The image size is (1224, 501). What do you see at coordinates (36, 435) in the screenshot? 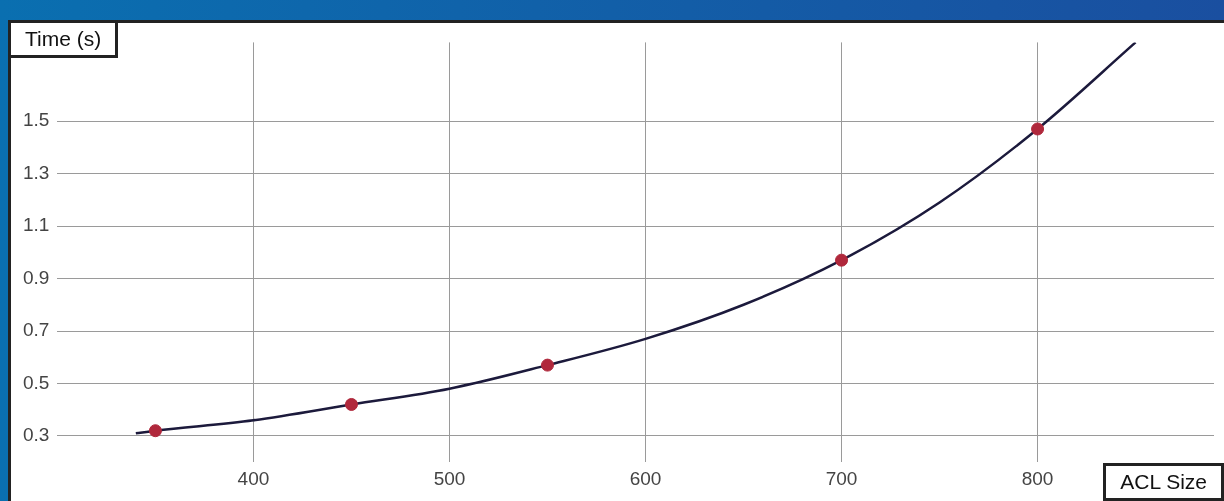
I see `y-tick-label: 0.3` at bounding box center [36, 435].